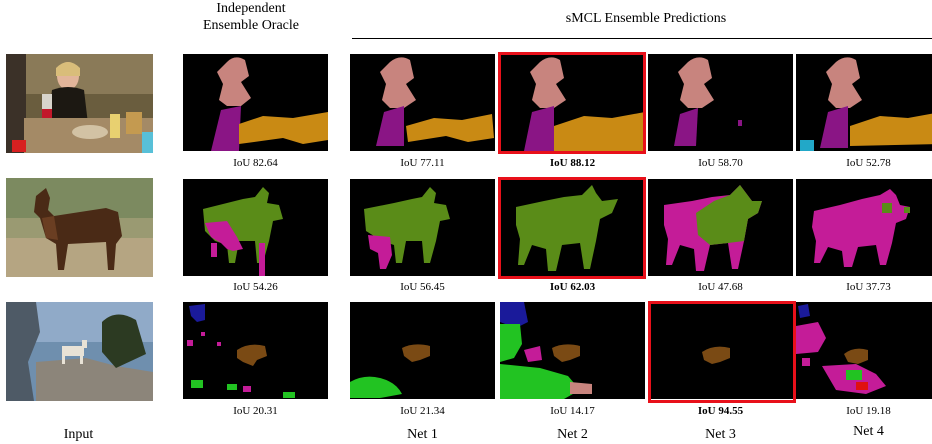  I want to click on iou-net2-row3: IoU 14.17, so click(572, 411).